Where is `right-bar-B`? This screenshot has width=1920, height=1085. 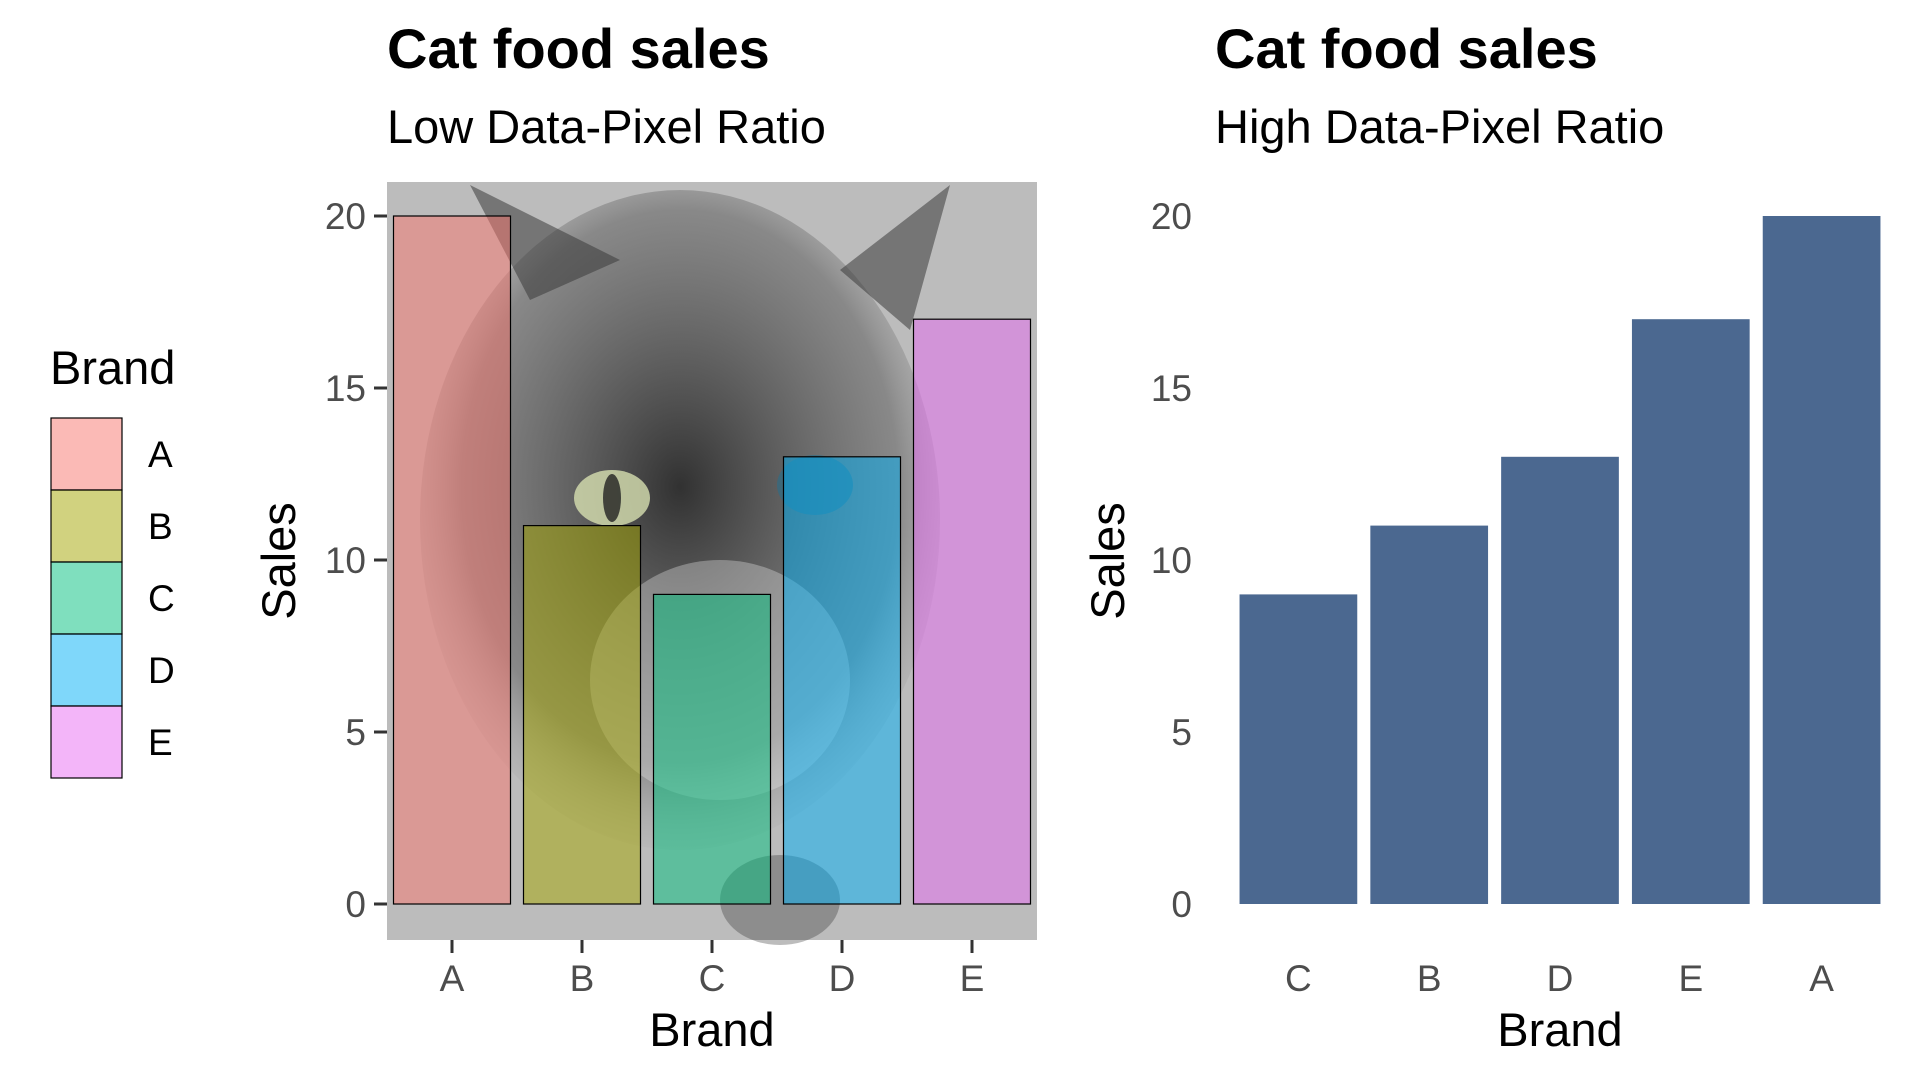 right-bar-B is located at coordinates (1429, 714).